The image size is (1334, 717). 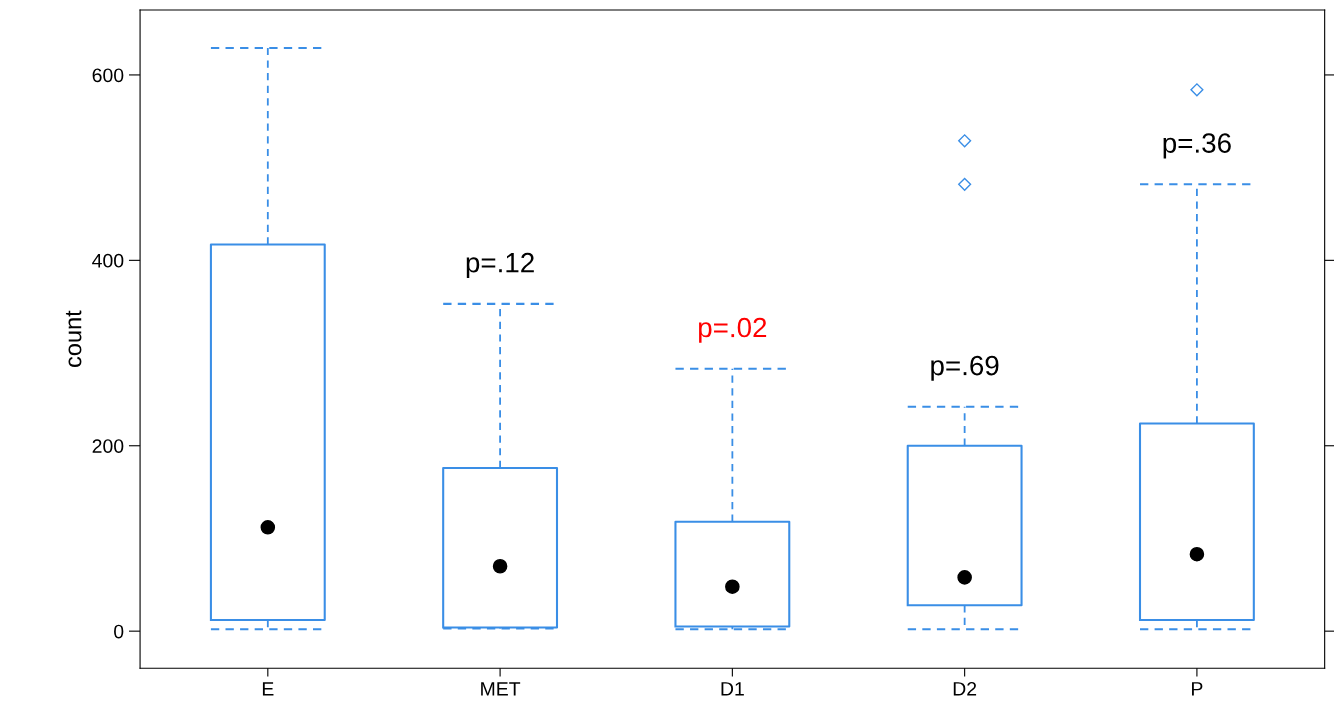 What do you see at coordinates (268, 689) in the screenshot?
I see `x-tick-label: E` at bounding box center [268, 689].